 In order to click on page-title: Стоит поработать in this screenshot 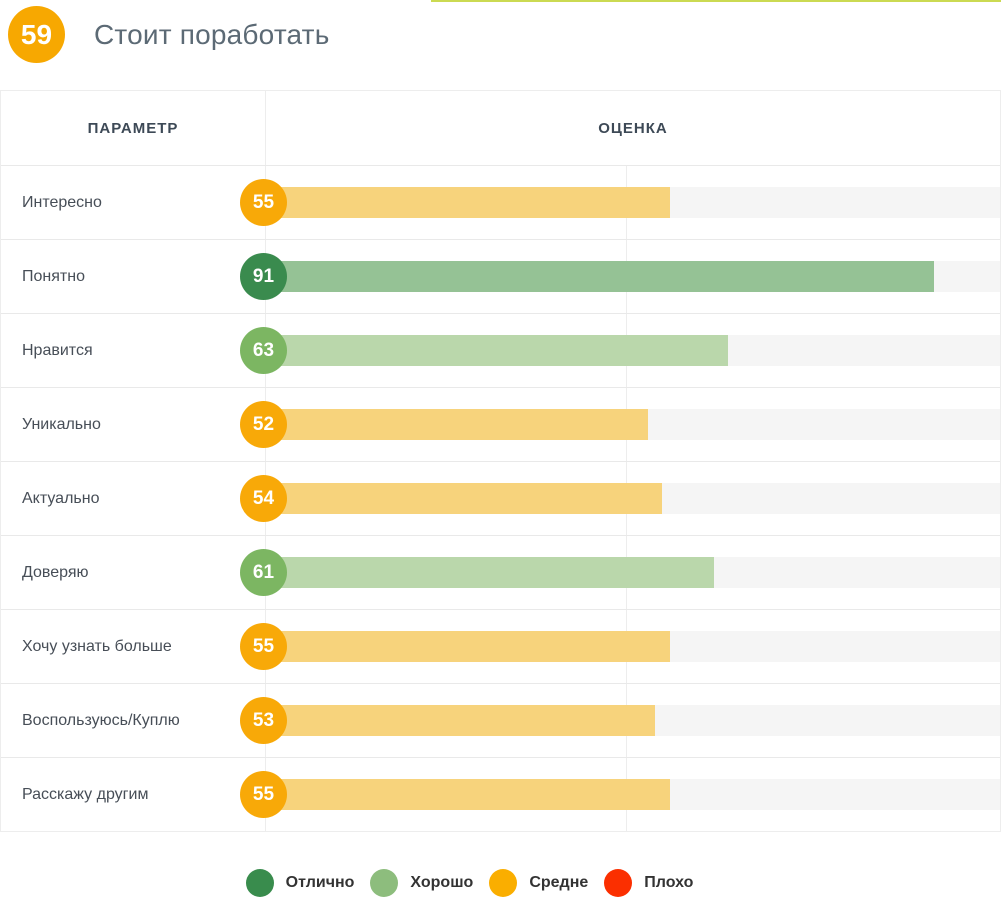, I will do `click(212, 34)`.